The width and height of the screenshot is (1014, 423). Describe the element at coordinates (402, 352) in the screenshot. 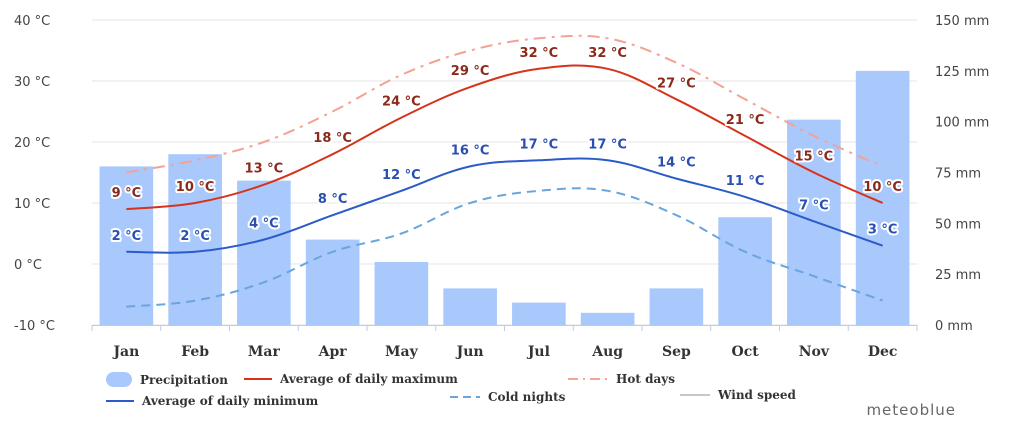

I see `x-tick-label: May` at that location.